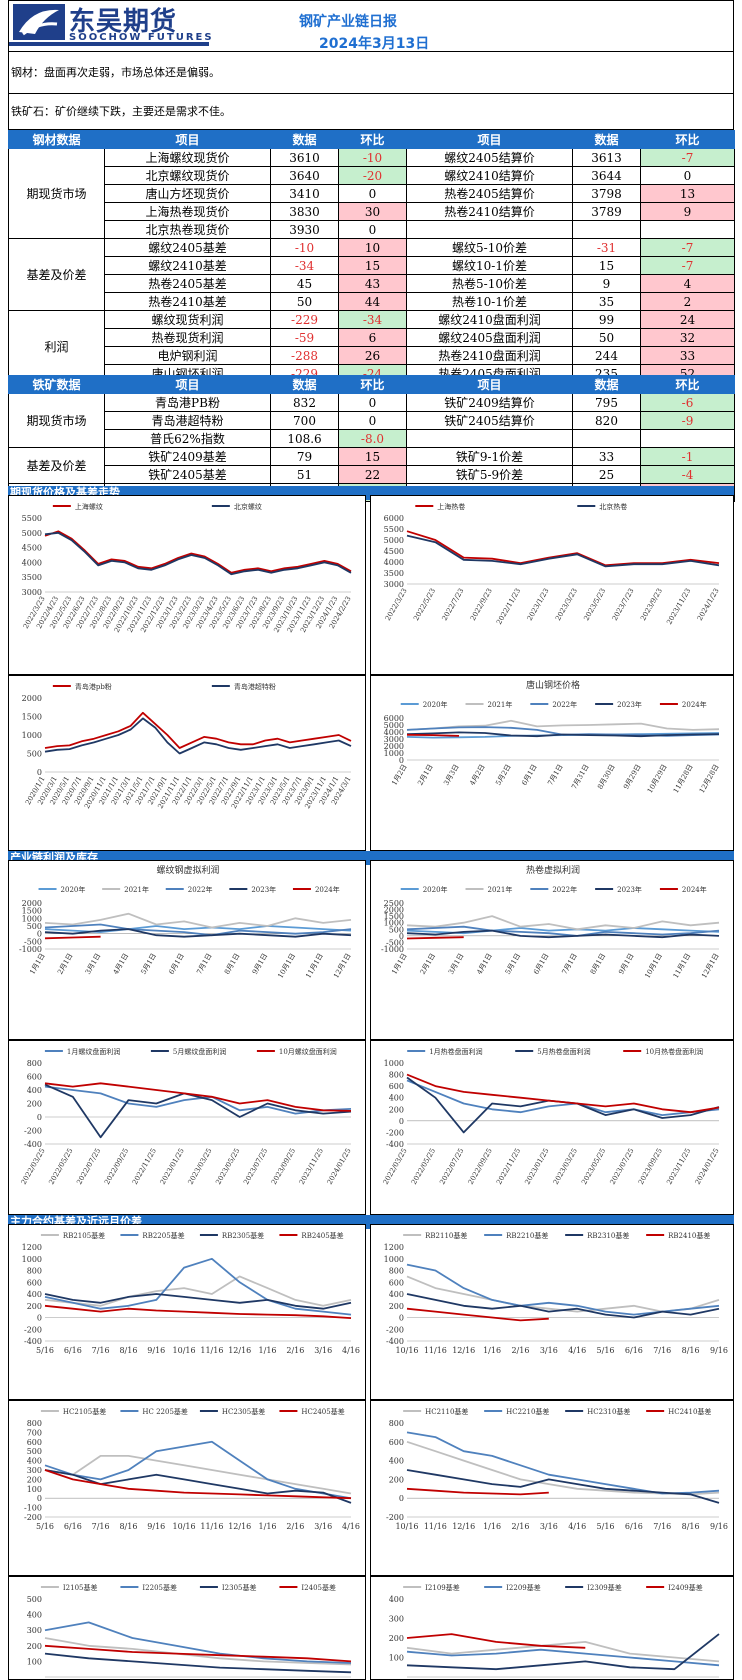 This screenshot has height=1680, width=742. What do you see at coordinates (489, 283) in the screenshot?
I see `item-name: 热卷5-10价差` at bounding box center [489, 283].